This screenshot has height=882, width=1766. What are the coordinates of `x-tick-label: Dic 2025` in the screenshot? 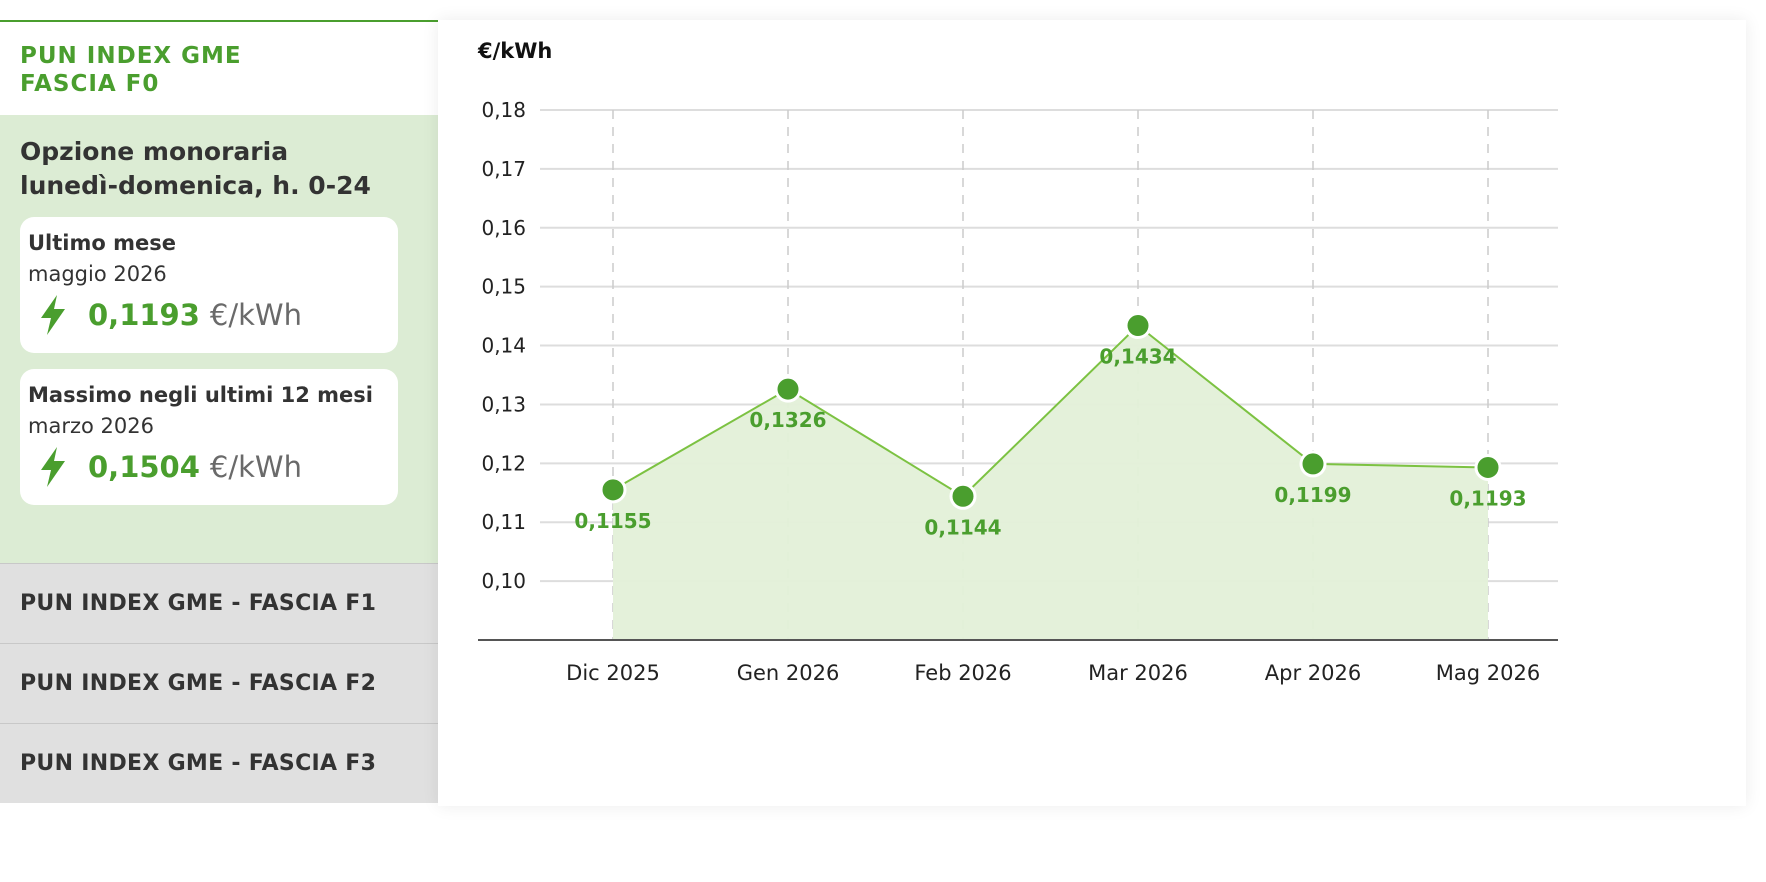 It's located at (613, 673).